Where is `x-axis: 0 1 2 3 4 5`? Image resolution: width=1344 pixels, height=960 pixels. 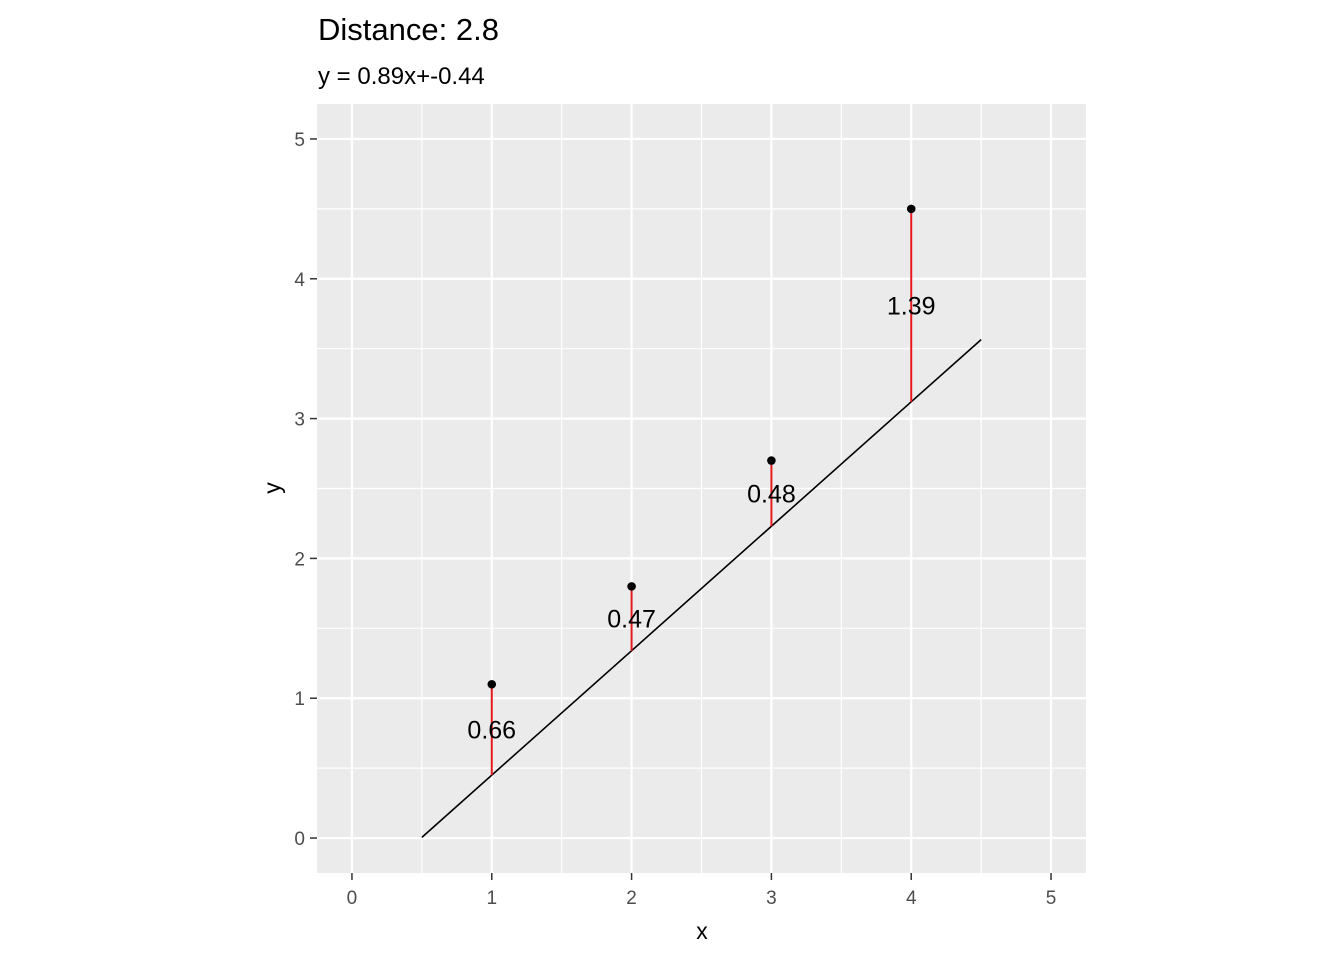 x-axis: 0 1 2 3 4 5 is located at coordinates (702, 891).